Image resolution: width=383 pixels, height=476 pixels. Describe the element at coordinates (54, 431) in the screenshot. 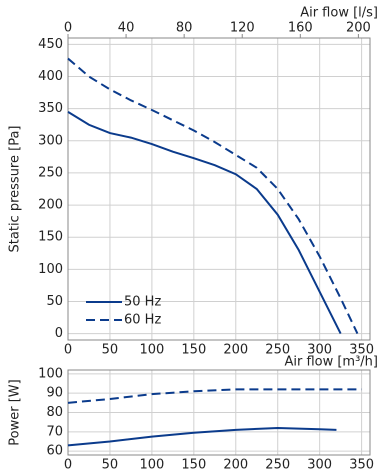

I see `y-tick-label: 70` at that location.